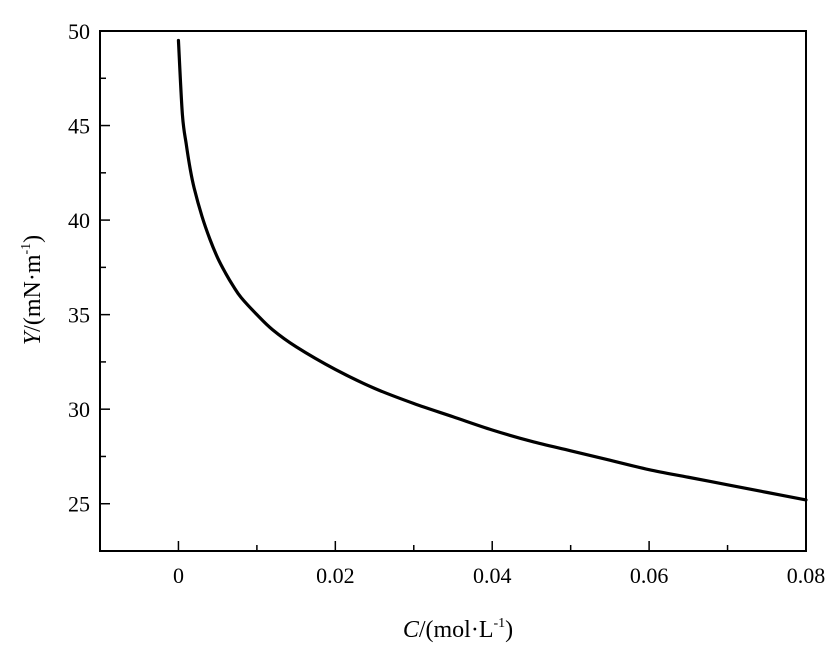 This screenshot has width=836, height=668. I want to click on y-tick-label: 35, so click(79, 315).